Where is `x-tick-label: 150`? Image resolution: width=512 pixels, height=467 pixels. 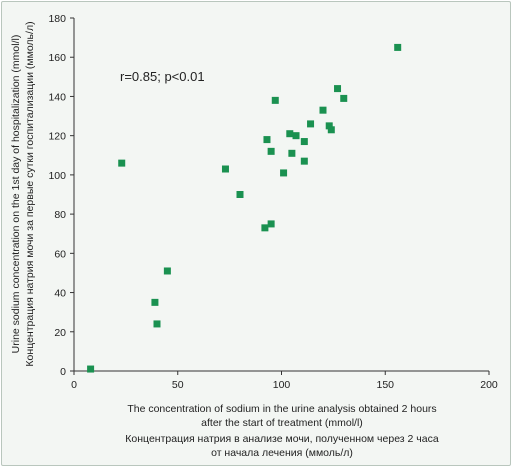
x-tick-label: 150 is located at coordinates (385, 385).